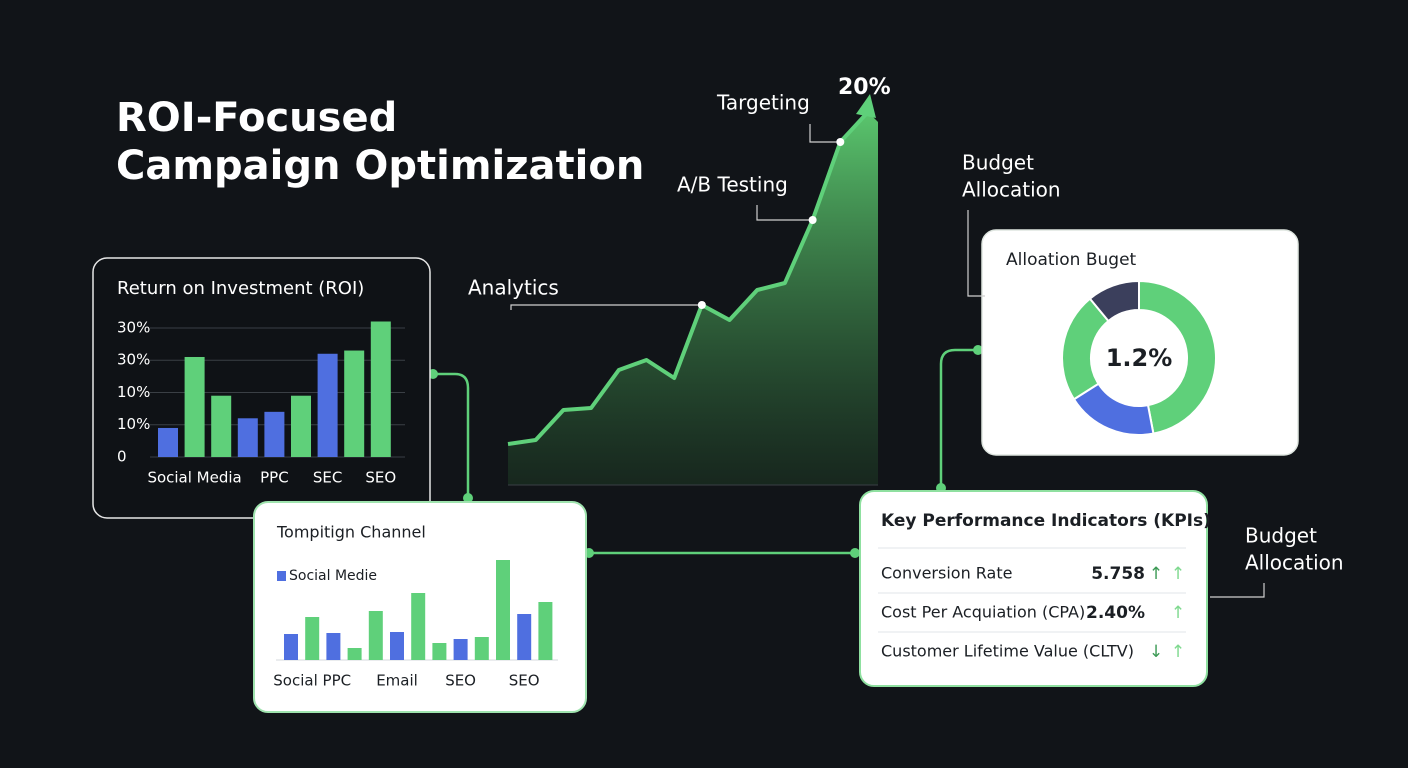 The height and width of the screenshot is (768, 1408). What do you see at coordinates (1071, 260) in the screenshot?
I see `chart-title: Alloation Buget` at bounding box center [1071, 260].